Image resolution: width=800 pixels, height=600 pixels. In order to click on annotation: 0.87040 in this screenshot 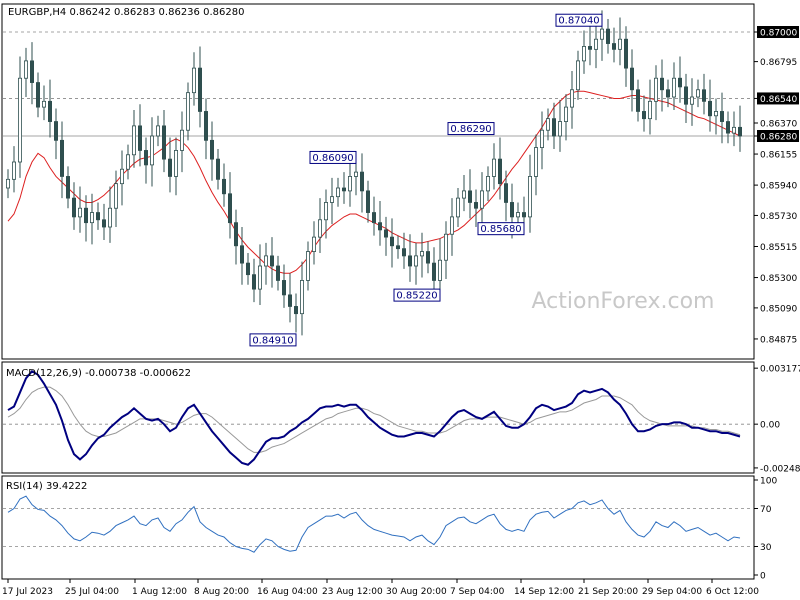, I will do `click(579, 20)`.